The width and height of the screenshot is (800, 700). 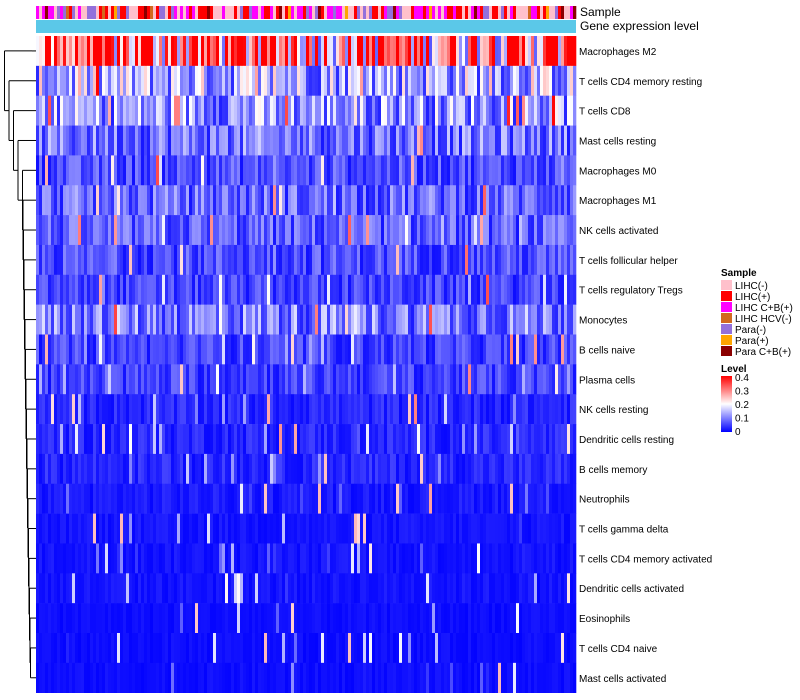 I want to click on row-label: Neutrophils, so click(x=604, y=500).